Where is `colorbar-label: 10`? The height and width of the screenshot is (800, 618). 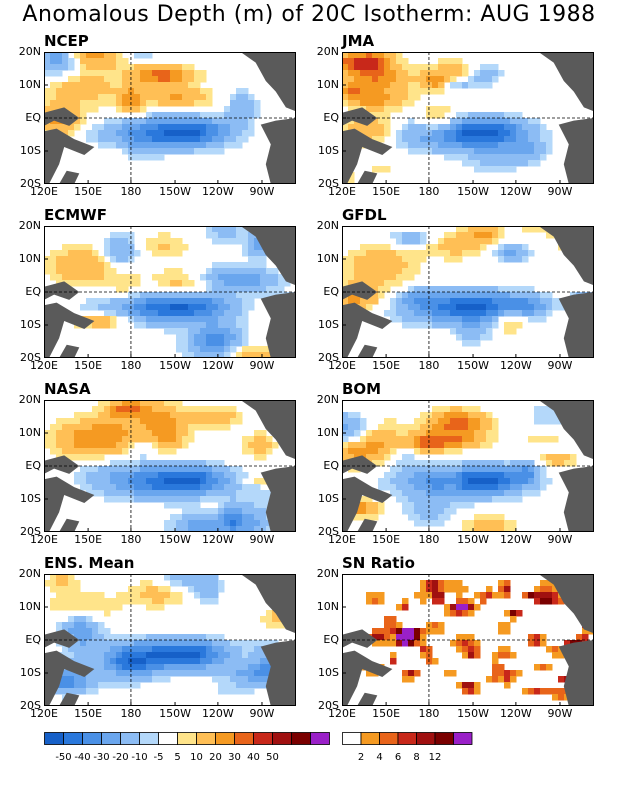 colorbar-label: 10 is located at coordinates (196, 757).